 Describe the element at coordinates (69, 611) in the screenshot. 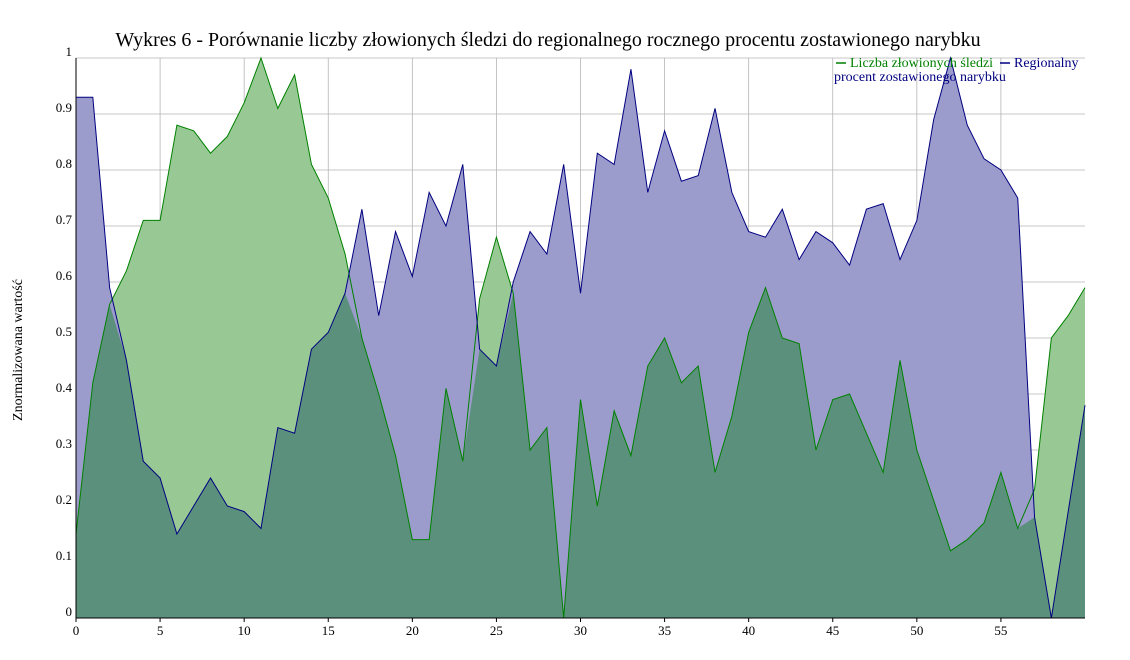

I see `y-tick-label: 0` at that location.